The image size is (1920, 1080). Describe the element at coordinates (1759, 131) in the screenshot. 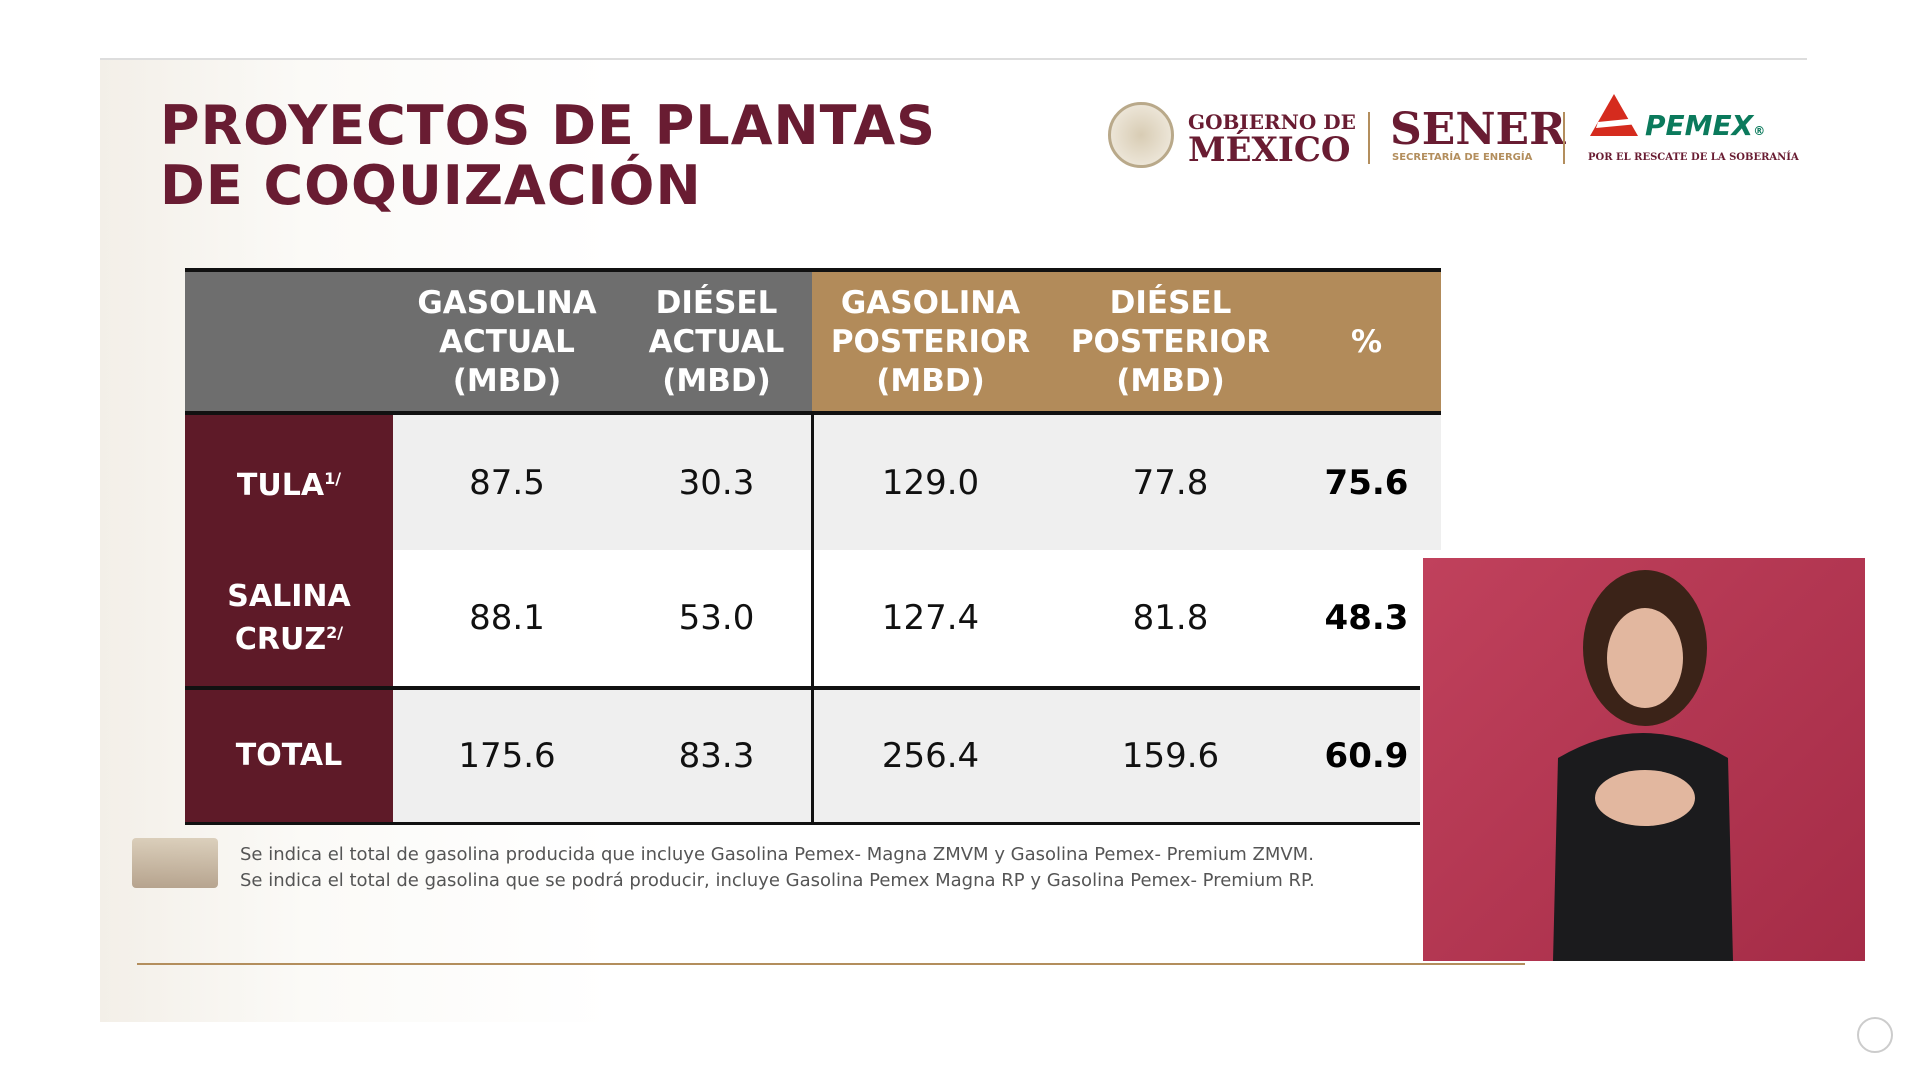

I see `pemex-mark: ®` at that location.